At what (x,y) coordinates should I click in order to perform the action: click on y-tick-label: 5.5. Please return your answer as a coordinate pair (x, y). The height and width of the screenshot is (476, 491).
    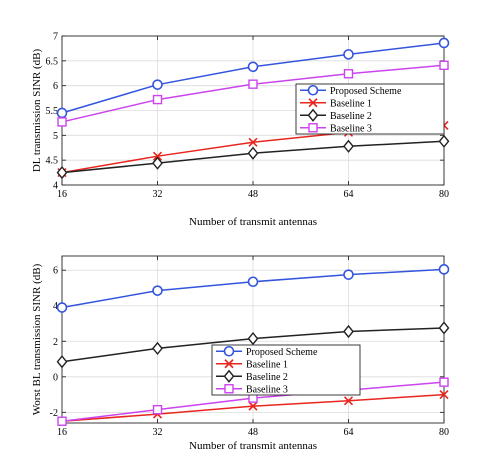
    Looking at the image, I should click on (52, 111).